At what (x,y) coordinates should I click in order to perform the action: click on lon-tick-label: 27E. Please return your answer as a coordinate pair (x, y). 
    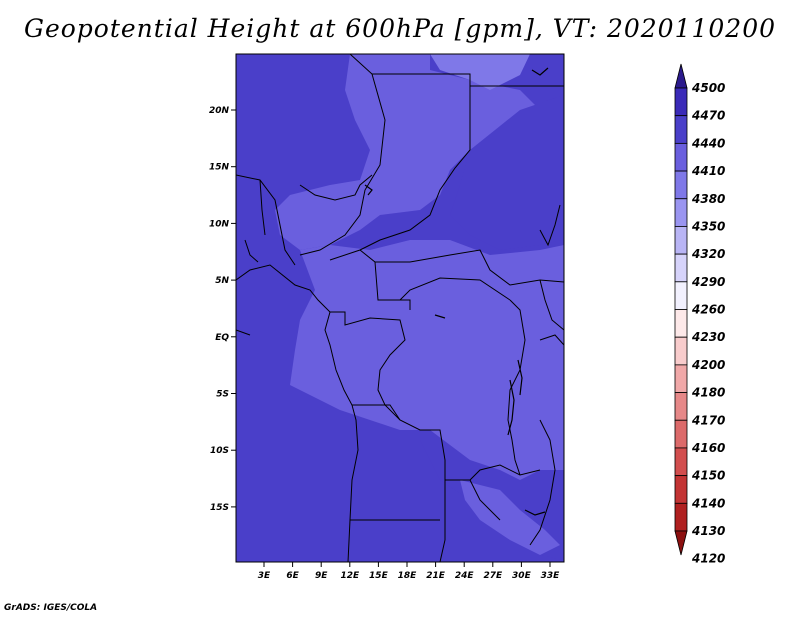
    Looking at the image, I should click on (493, 576).